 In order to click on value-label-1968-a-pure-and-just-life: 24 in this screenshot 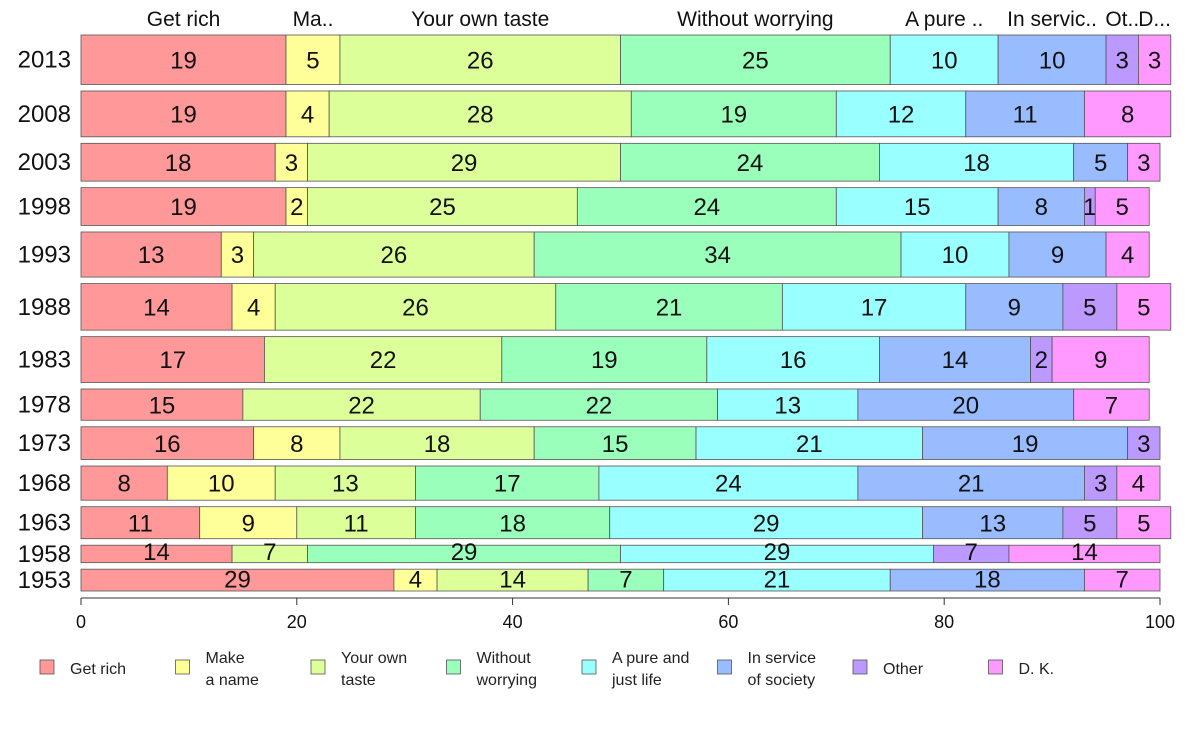, I will do `click(728, 484)`.